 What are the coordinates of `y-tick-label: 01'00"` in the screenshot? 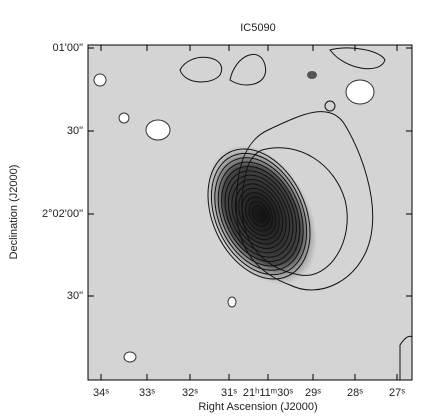 It's located at (68, 48).